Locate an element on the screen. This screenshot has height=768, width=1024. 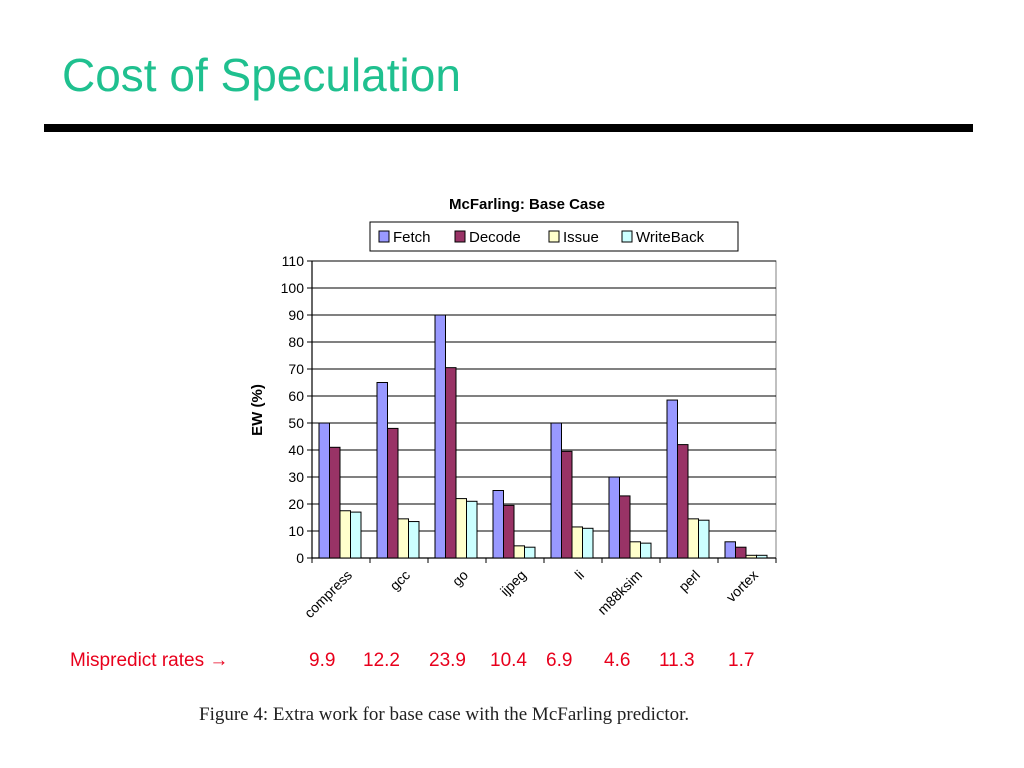
bar-ijpeg-fetch is located at coordinates (498, 524).